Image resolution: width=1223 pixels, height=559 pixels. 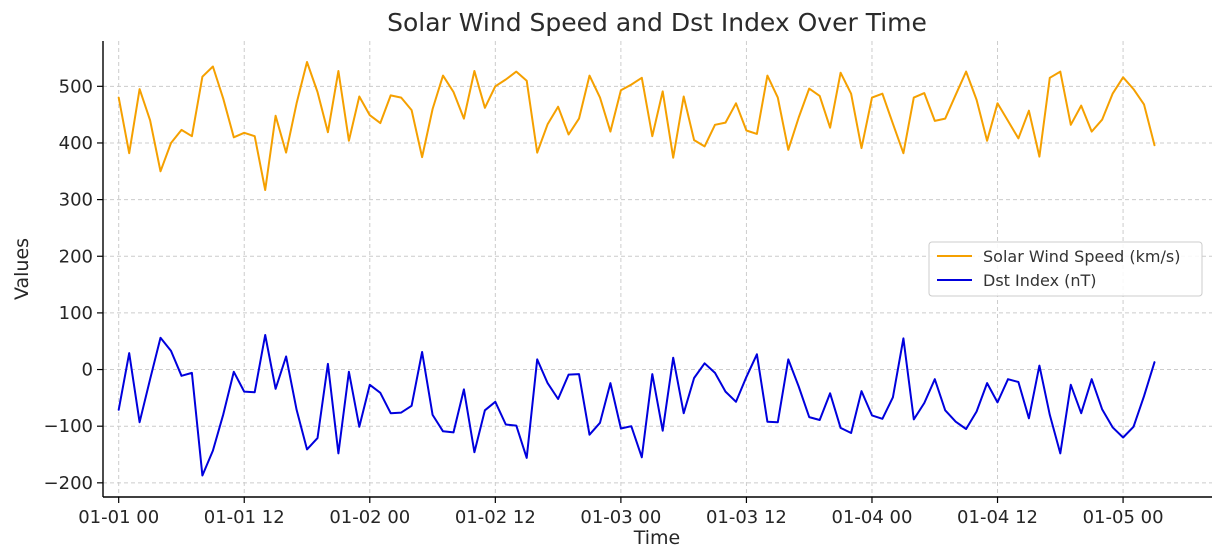 I want to click on y-axis-label: Values, so click(x=22, y=269).